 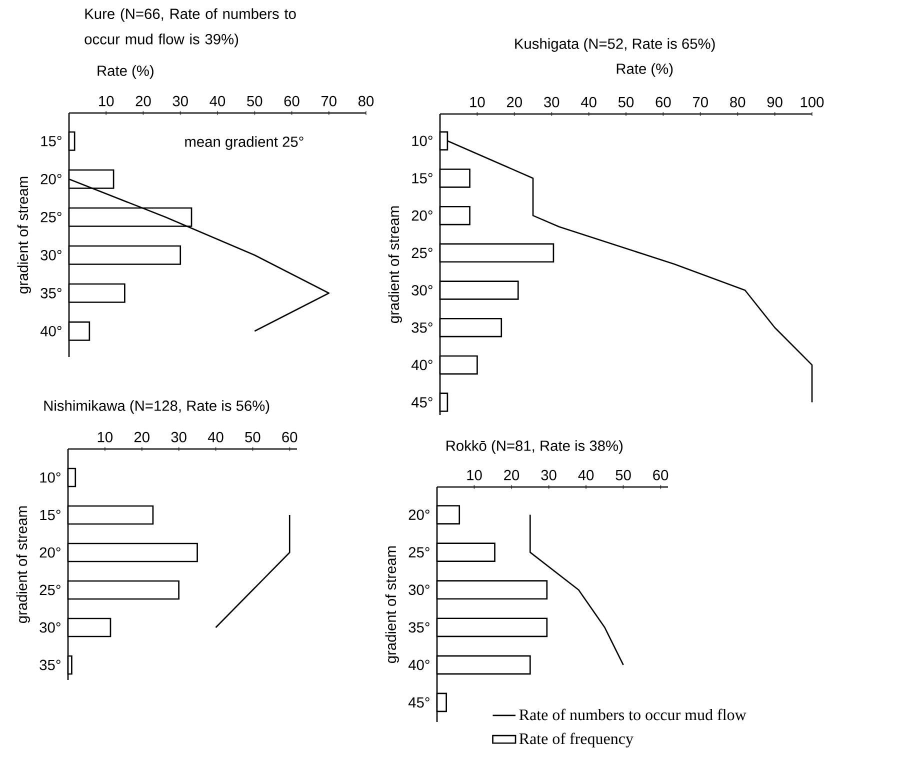 What do you see at coordinates (190, 28) in the screenshot?
I see `chart-title: Kure (N=66, Rate of numbers to occur mud flow is 39%)` at bounding box center [190, 28].